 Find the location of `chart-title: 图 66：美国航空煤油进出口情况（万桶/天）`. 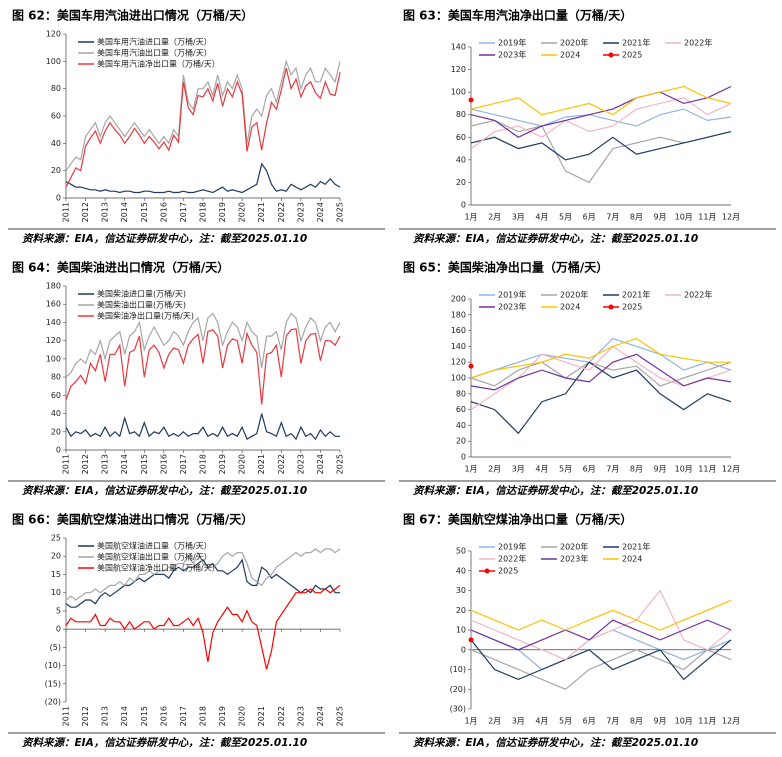

chart-title: 图 66：美国航空煤油进出口情况（万桶/天） is located at coordinates (132, 519).